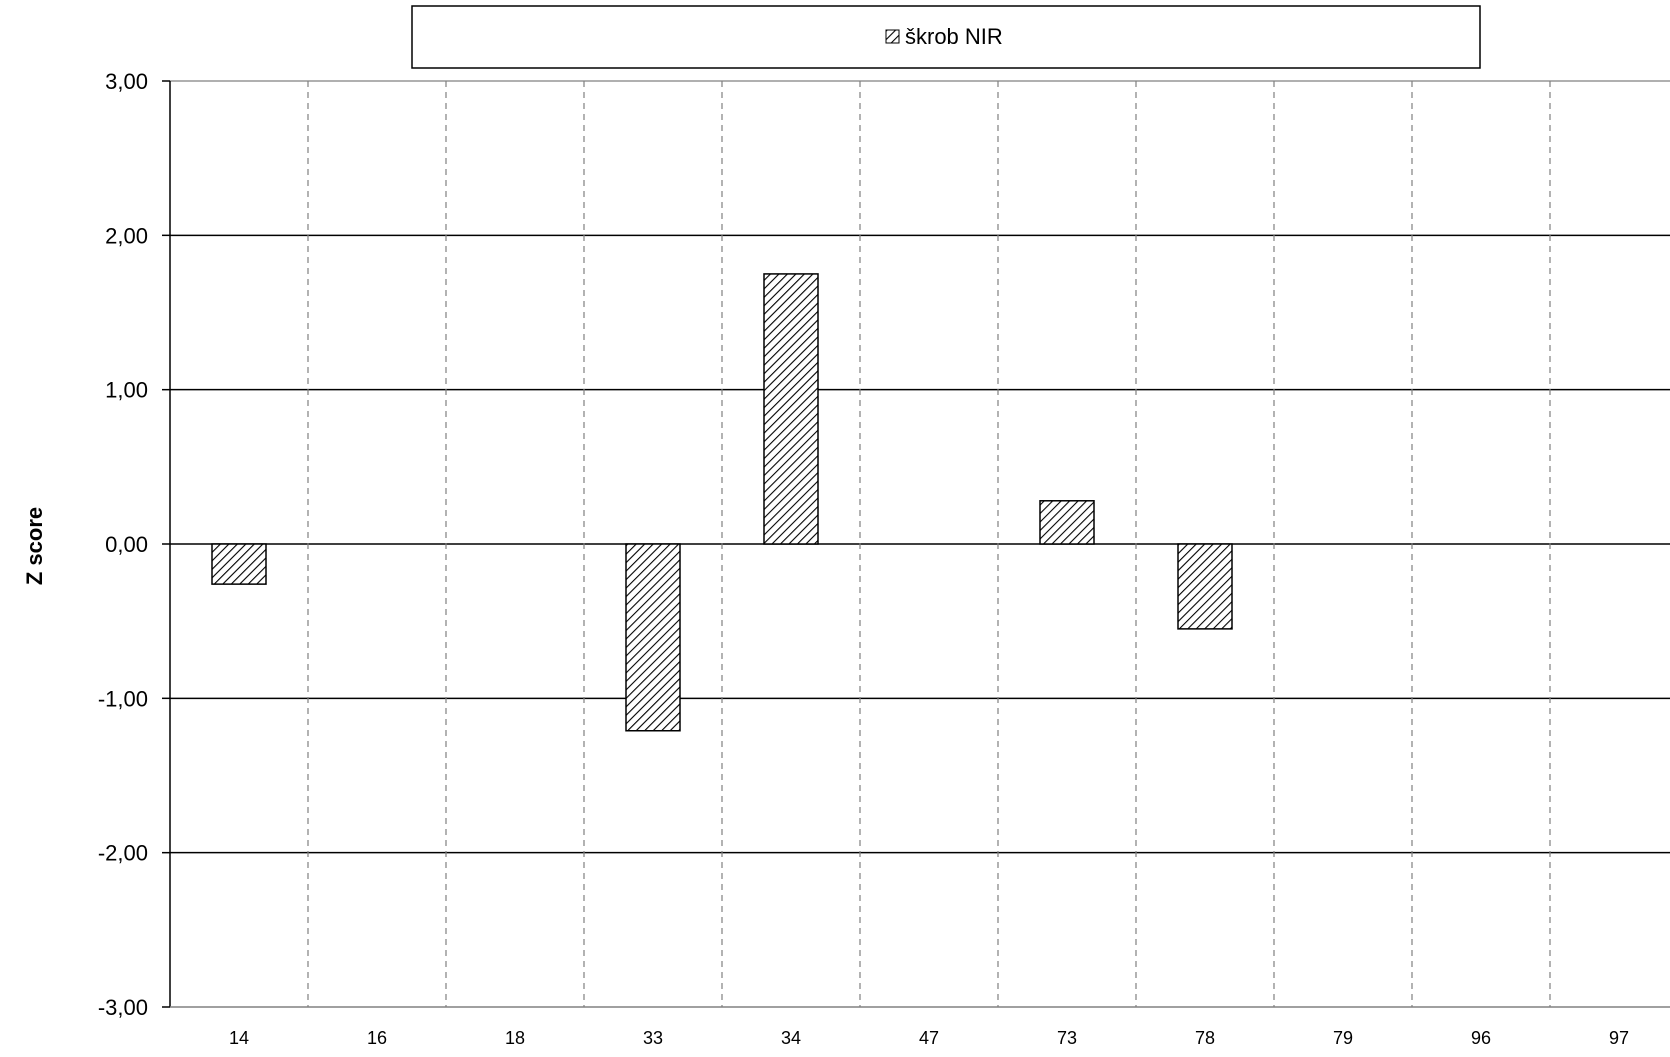 The height and width of the screenshot is (1057, 1670). What do you see at coordinates (1481, 1038) in the screenshot?
I see `x-tick-label: 96` at bounding box center [1481, 1038].